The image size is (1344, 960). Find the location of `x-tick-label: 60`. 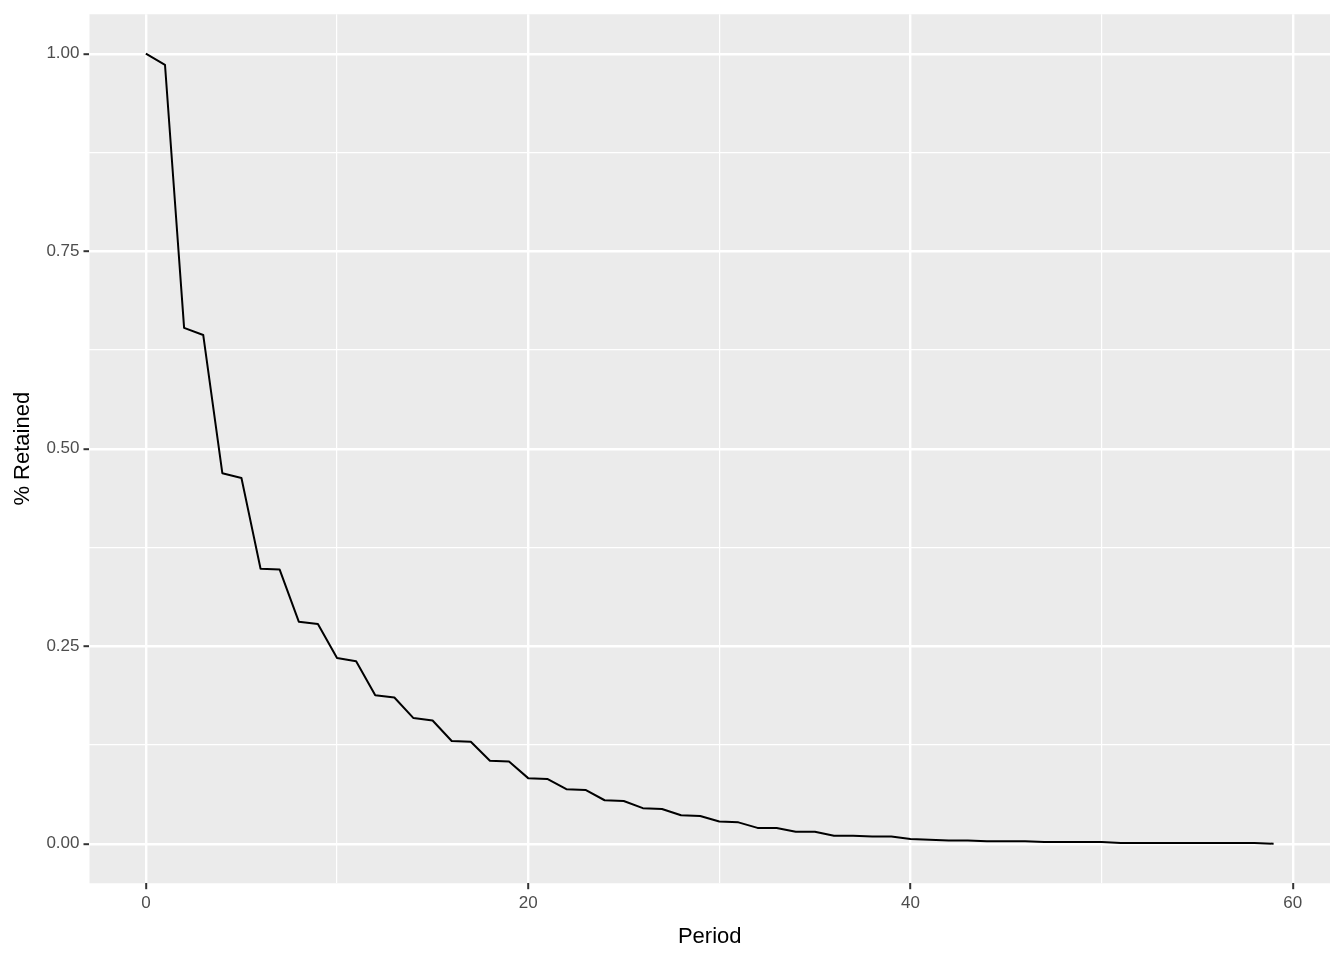

x-tick-label: 60 is located at coordinates (1293, 903).